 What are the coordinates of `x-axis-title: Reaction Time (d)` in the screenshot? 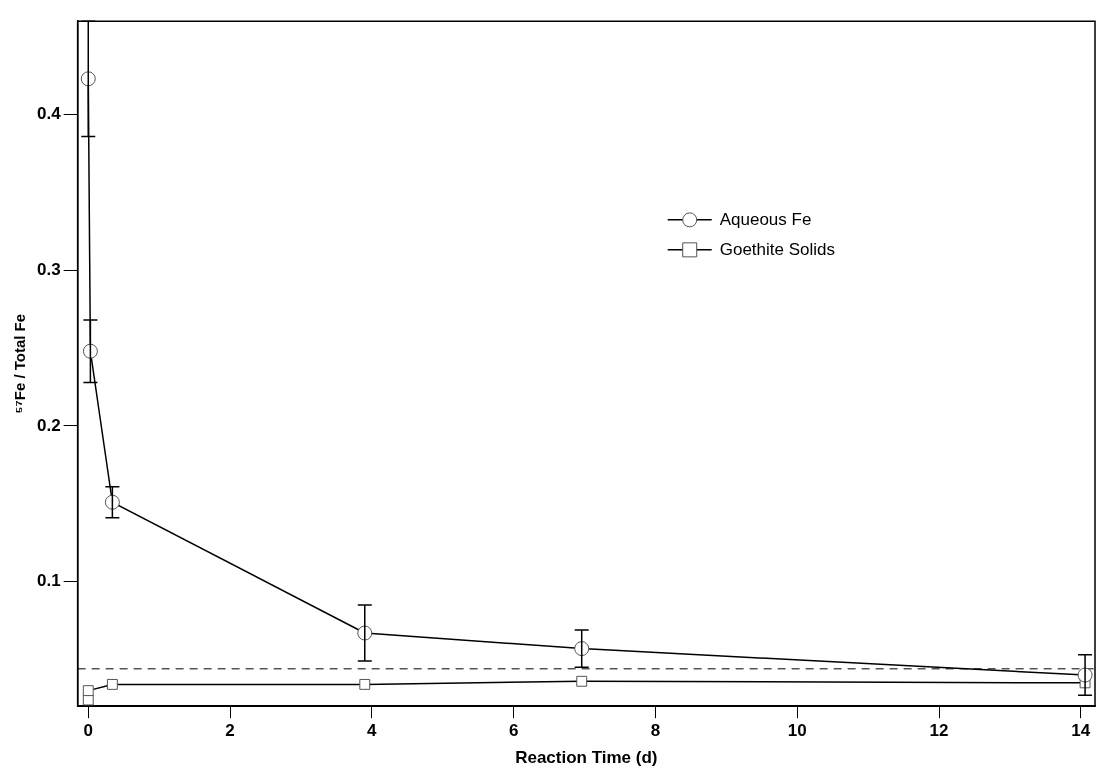 It's located at (586, 758).